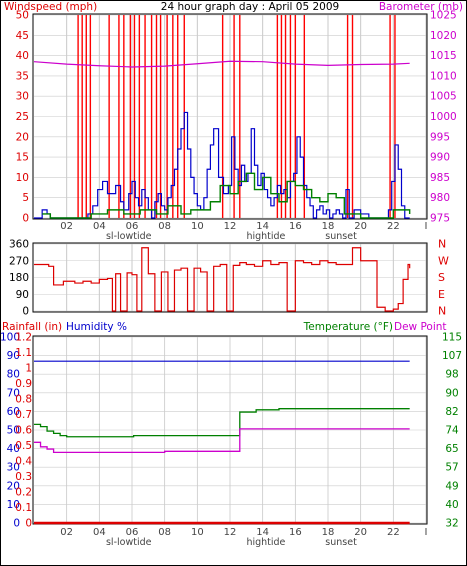 Image resolution: width=467 pixels, height=566 pixels. Describe the element at coordinates (341, 542) in the screenshot. I see `rain-annotation: sunset` at that location.